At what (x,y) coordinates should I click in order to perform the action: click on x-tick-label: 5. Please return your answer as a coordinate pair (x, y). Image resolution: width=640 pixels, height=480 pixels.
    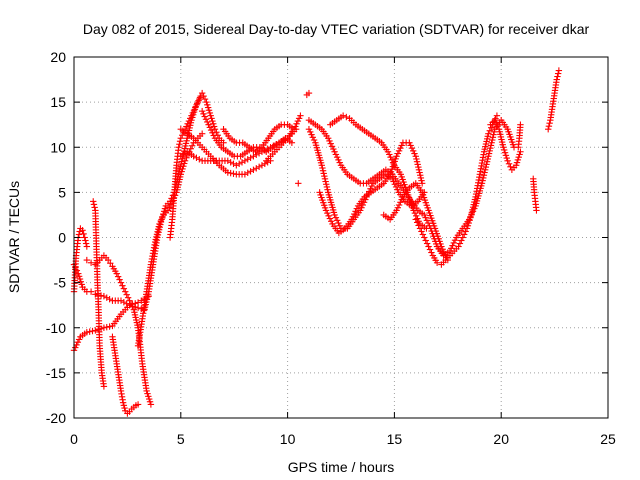
    Looking at the image, I should click on (181, 439).